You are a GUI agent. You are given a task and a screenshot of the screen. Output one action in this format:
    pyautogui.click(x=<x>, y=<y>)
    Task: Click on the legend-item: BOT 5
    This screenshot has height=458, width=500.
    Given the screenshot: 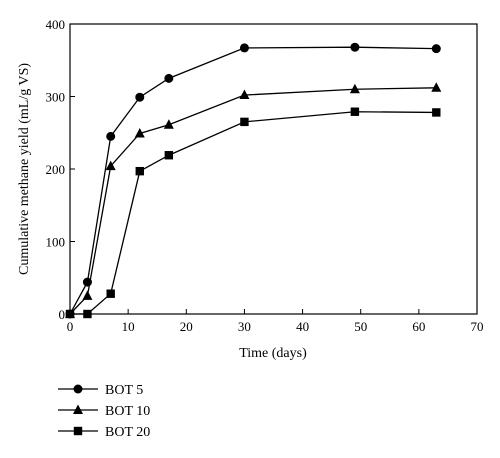 What is the action you would take?
    pyautogui.click(x=100, y=390)
    